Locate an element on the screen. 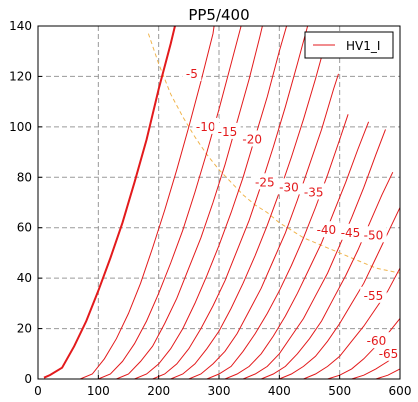  y-tick-label: 140 is located at coordinates (20, 26).